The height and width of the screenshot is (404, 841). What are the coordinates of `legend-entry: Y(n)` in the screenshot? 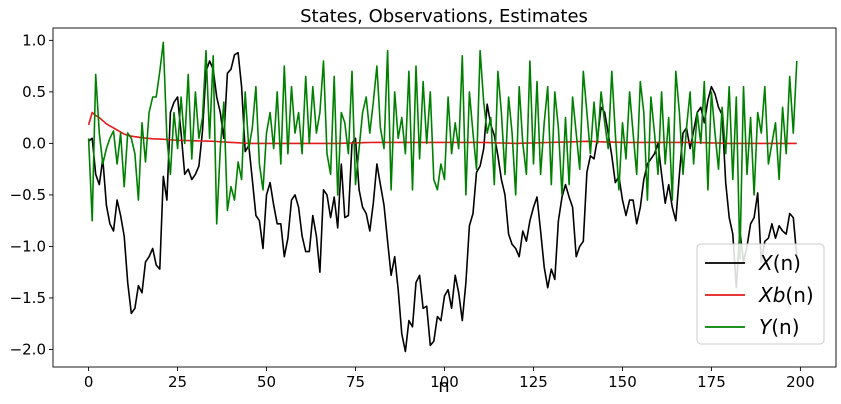 It's located at (779, 327).